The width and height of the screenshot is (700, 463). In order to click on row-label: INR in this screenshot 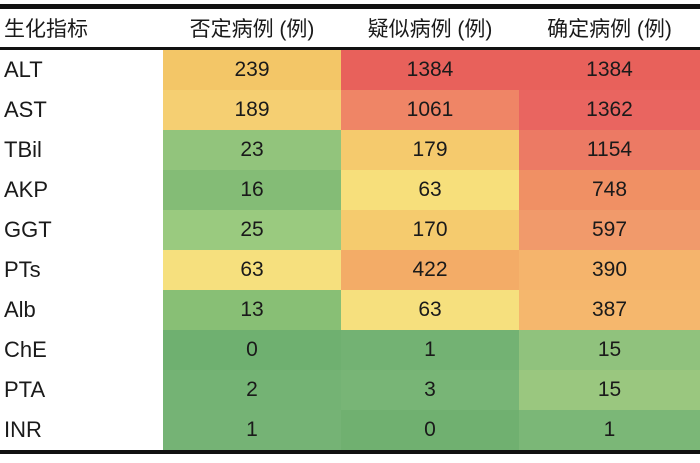, I will do `click(81, 430)`.